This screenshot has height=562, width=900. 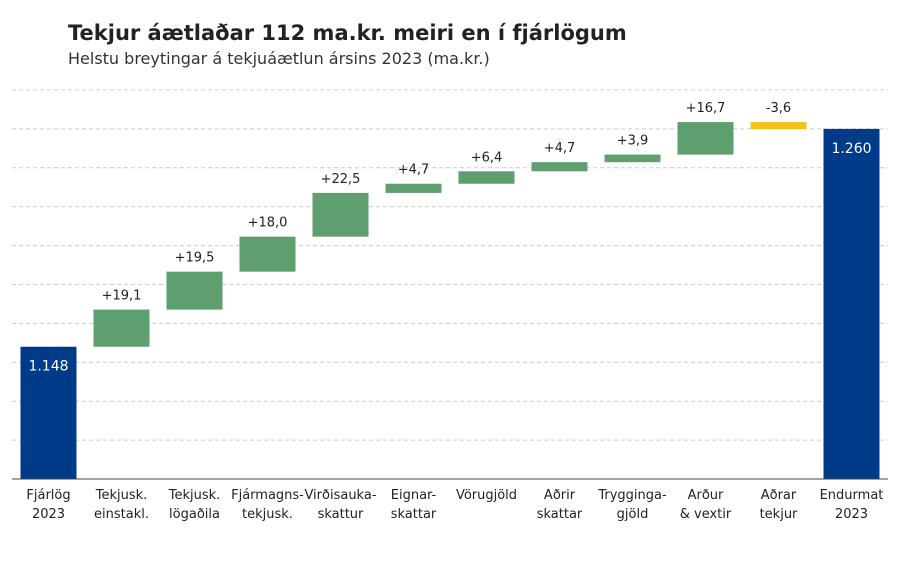 I want to click on x-tick-label-line: Aðrar, so click(x=779, y=495).